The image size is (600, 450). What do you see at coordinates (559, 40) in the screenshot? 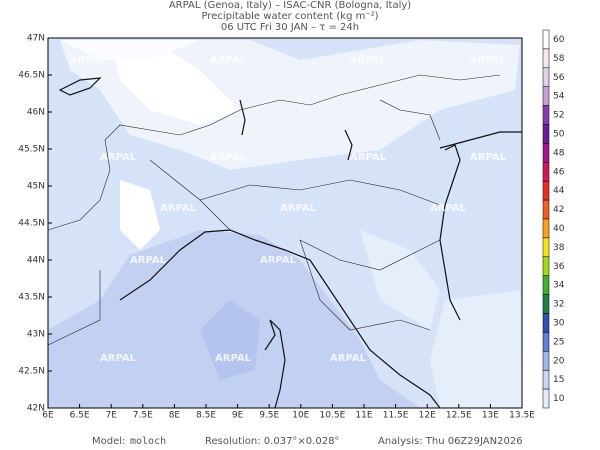
I see `colorbar-label: 60` at bounding box center [559, 40].